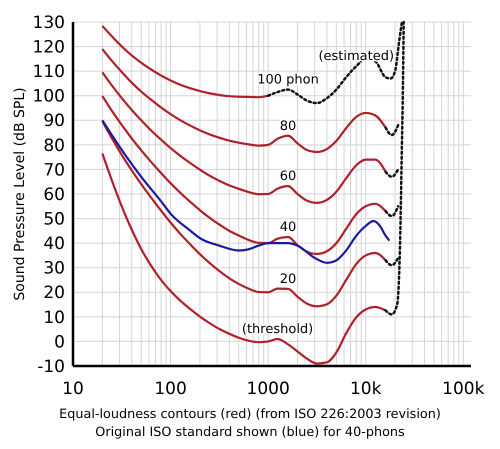  What do you see at coordinates (250, 432) in the screenshot?
I see `text: Original ISO standard shown (blue) for 40-phons` at bounding box center [250, 432].